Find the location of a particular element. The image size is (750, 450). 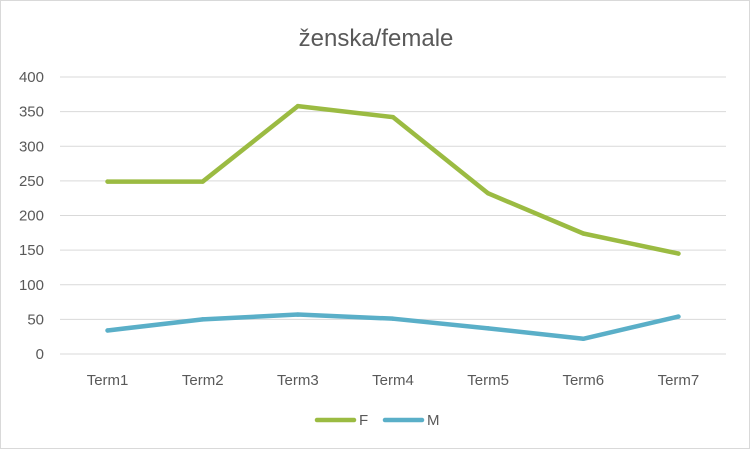

legend-label-M: M is located at coordinates (433, 420).